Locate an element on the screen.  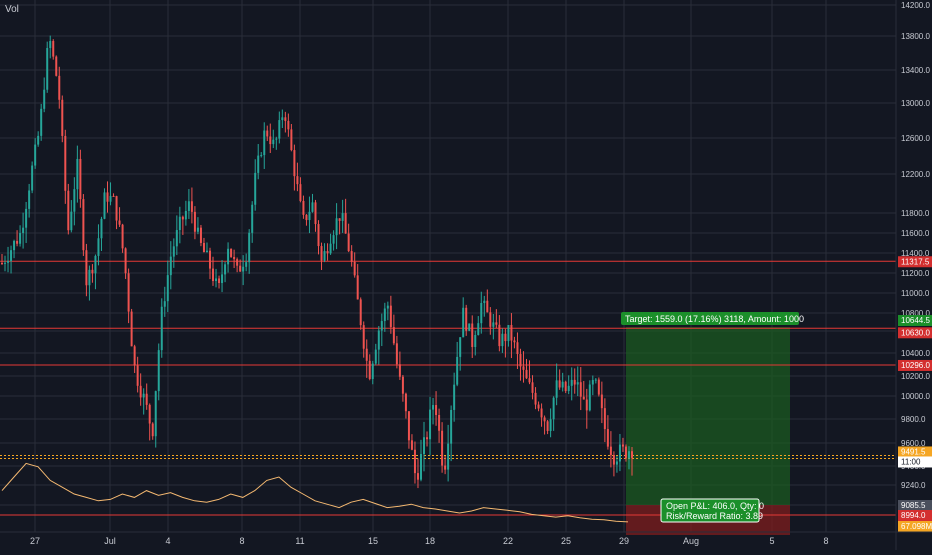
y-tick-label: 13800.0 is located at coordinates (915, 36).